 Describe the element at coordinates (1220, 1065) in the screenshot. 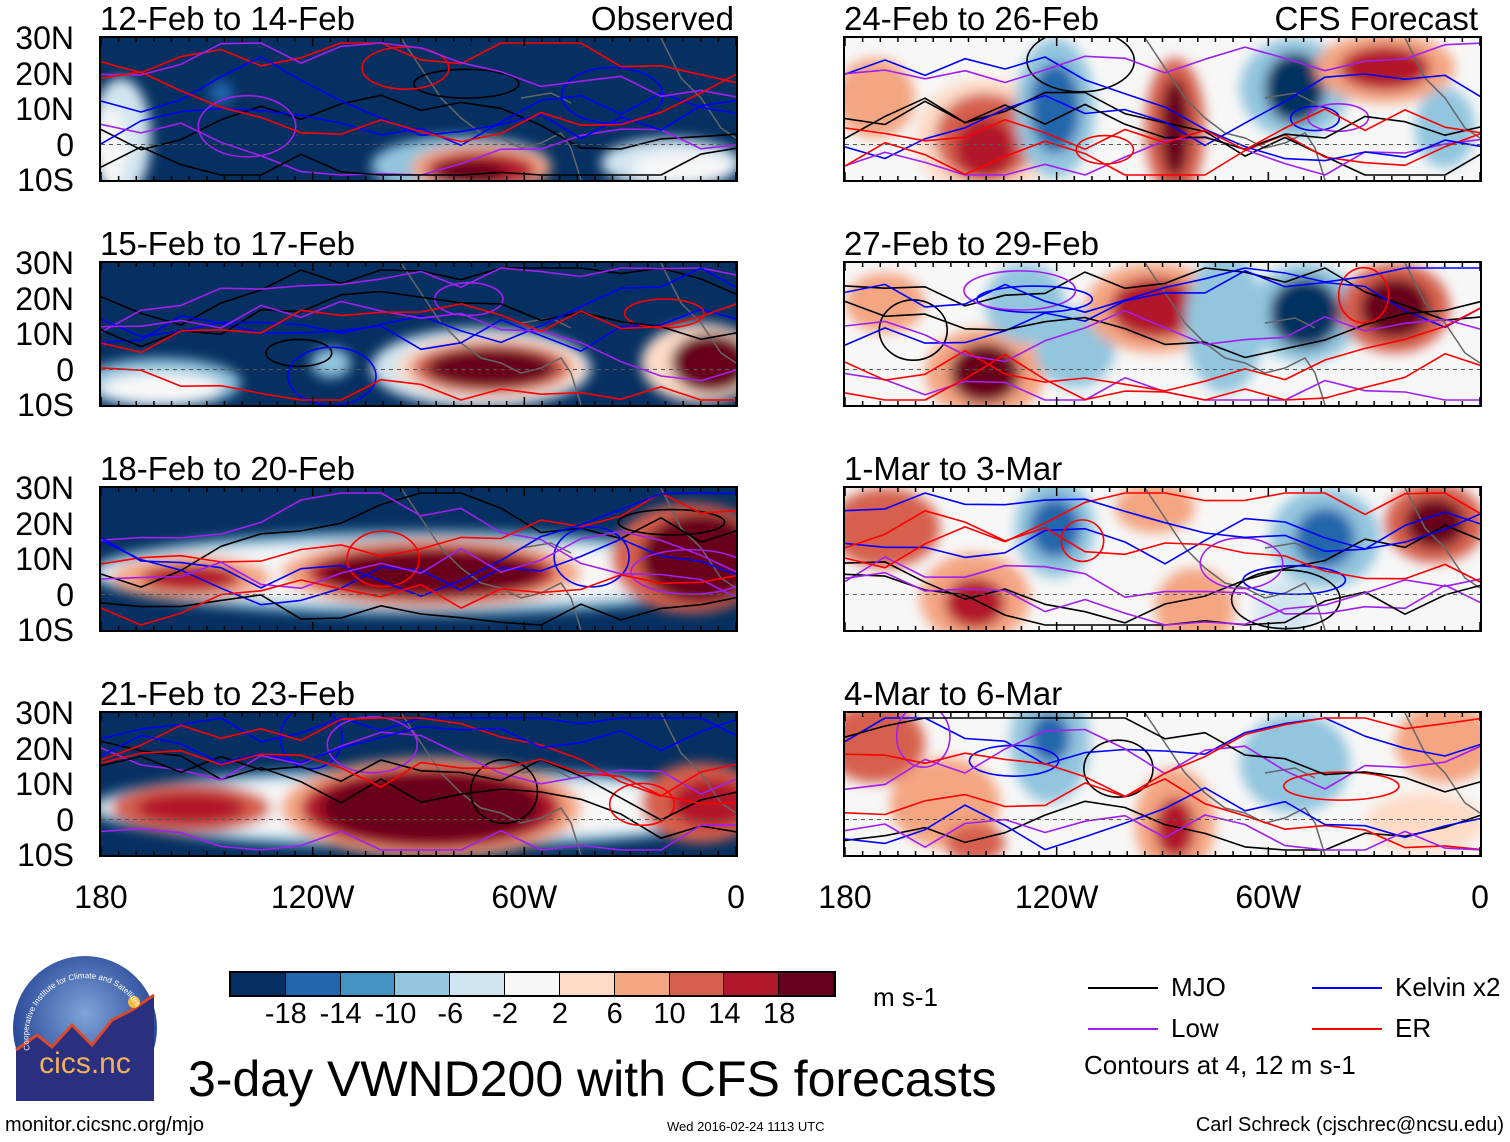

I see `contour-note: Contours at 4, 12 m s-1` at that location.